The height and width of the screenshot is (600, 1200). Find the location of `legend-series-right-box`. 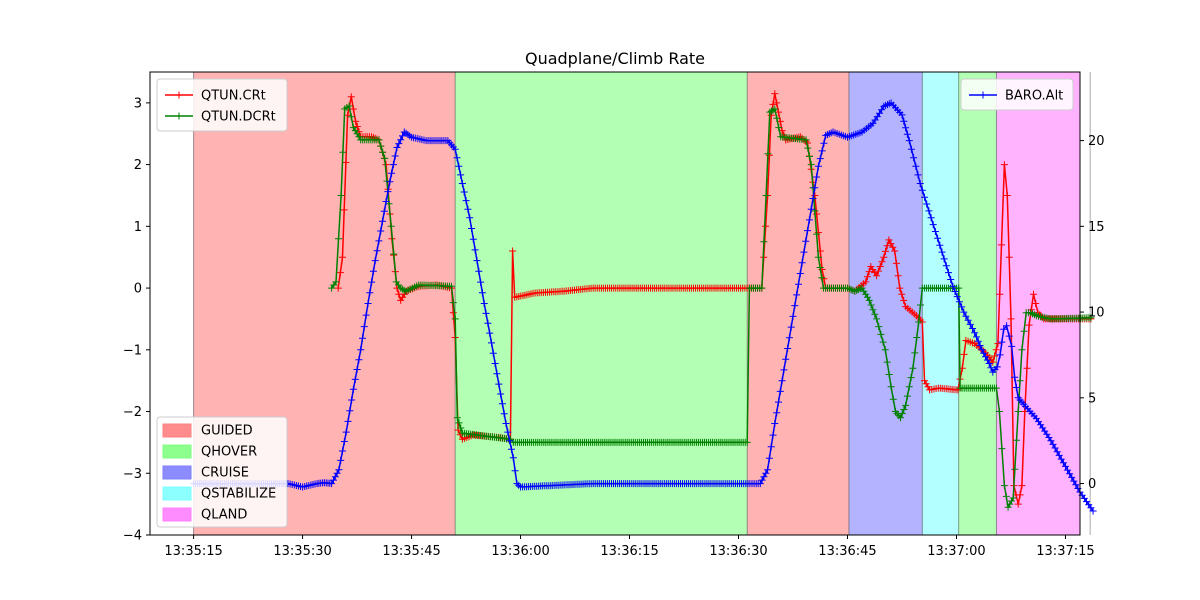

legend-series-right-box is located at coordinates (1017, 94).